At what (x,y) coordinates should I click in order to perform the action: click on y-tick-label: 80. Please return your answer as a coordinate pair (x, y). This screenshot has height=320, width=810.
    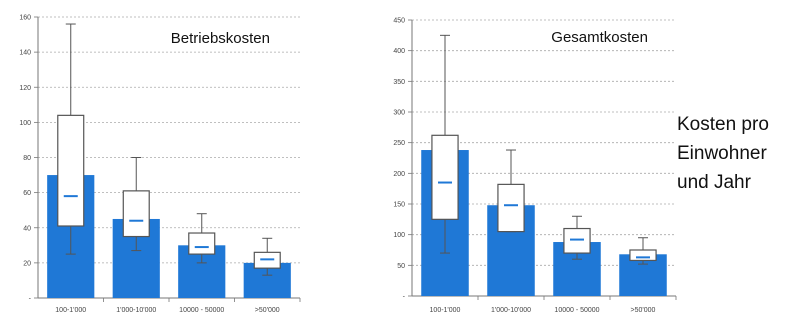
    Looking at the image, I should click on (27, 158).